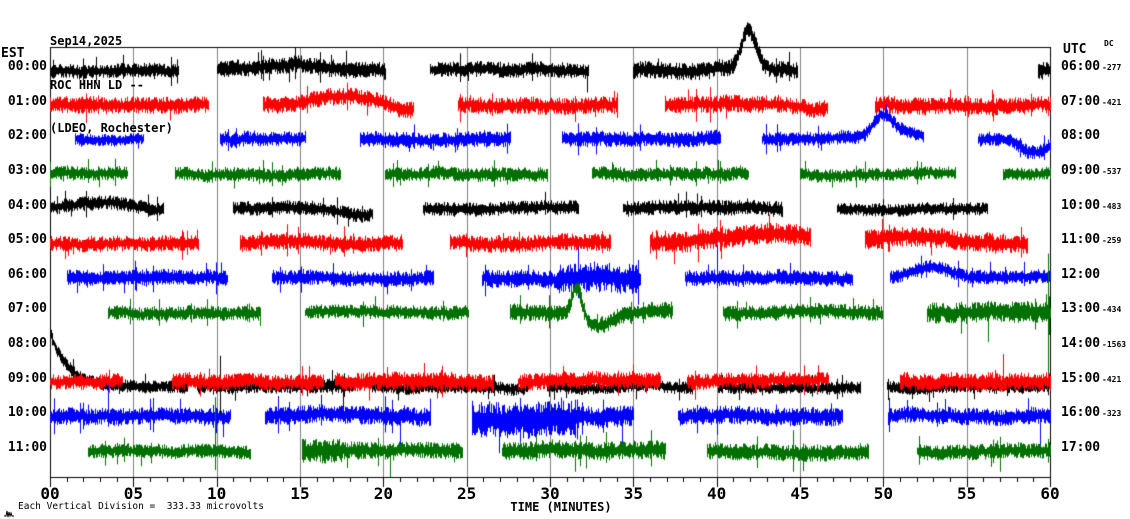 The image size is (1130, 519). What do you see at coordinates (1081, 344) in the screenshot?
I see `utc-time-label: 14:00` at bounding box center [1081, 344].